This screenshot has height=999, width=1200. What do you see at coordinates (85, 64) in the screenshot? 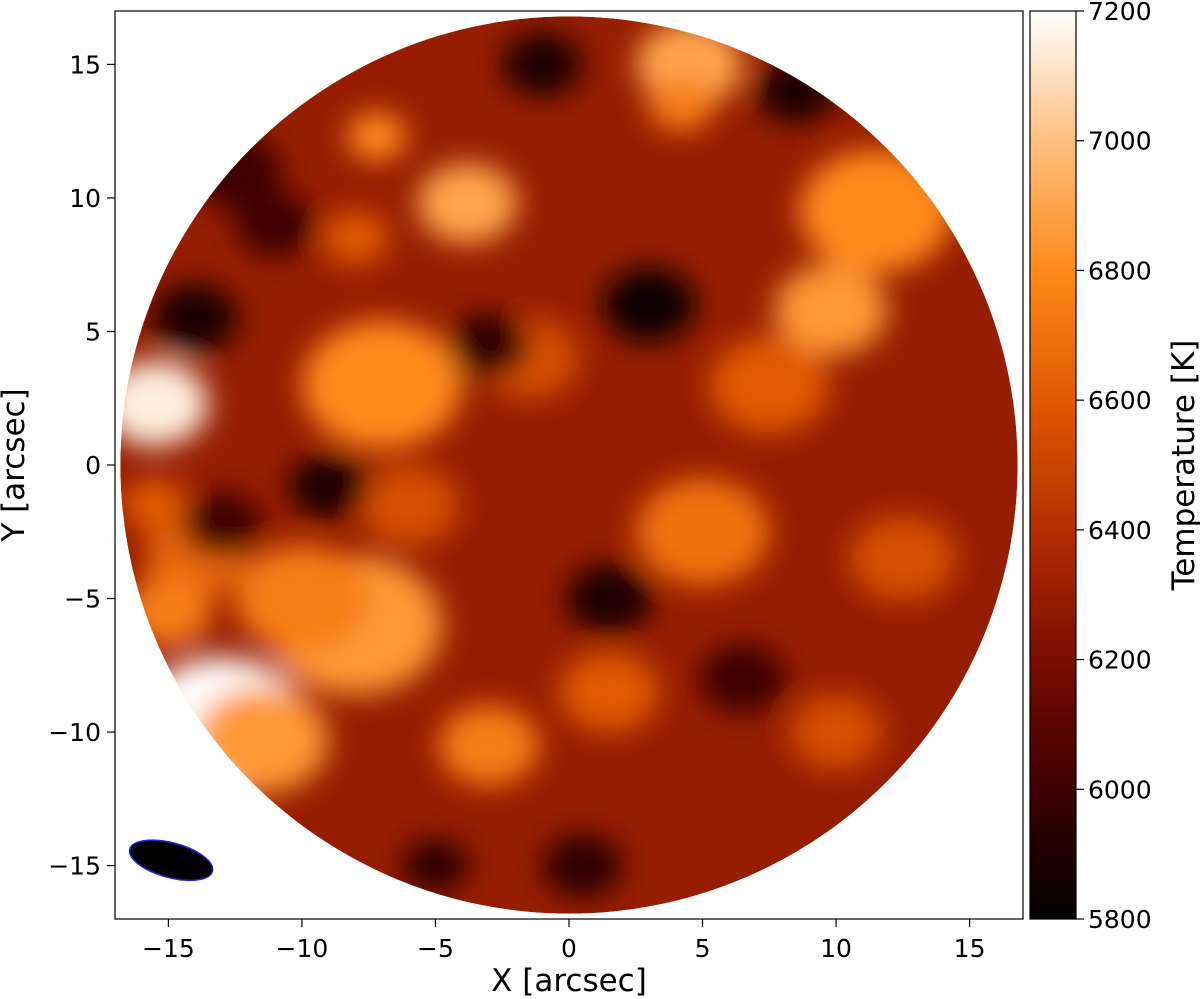
I see `y-tick-label: 15` at bounding box center [85, 64].